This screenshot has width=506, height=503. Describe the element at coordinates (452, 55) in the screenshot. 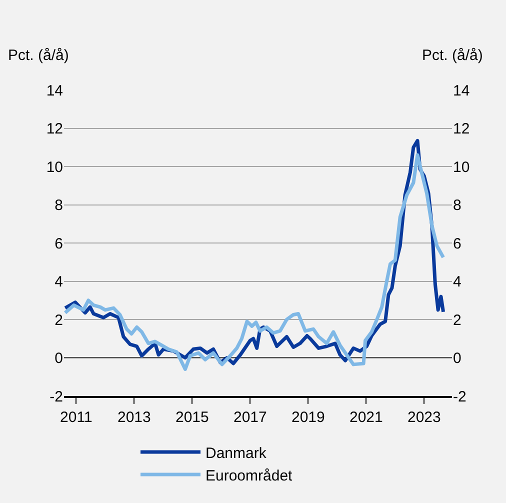

I see `y2-axis-title: Pct. (å/å)` at that location.